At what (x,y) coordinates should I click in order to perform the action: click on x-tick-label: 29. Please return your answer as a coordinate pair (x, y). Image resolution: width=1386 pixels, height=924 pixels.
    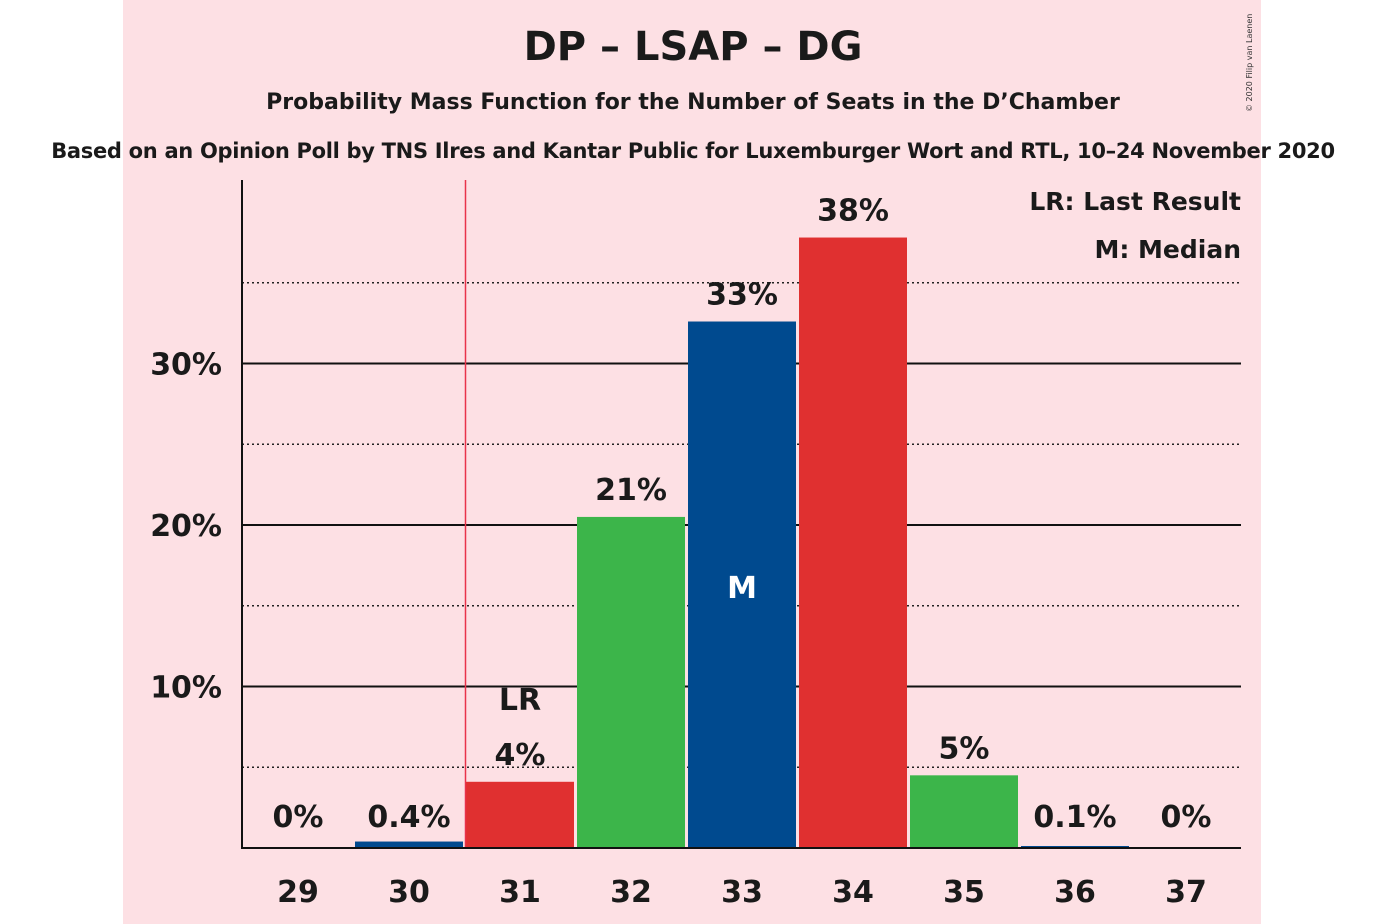
    Looking at the image, I should click on (298, 892).